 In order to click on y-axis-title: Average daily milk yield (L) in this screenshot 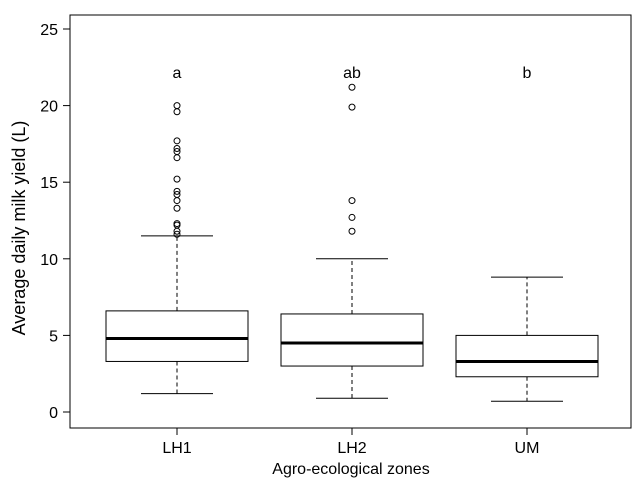, I will do `click(19, 228)`.